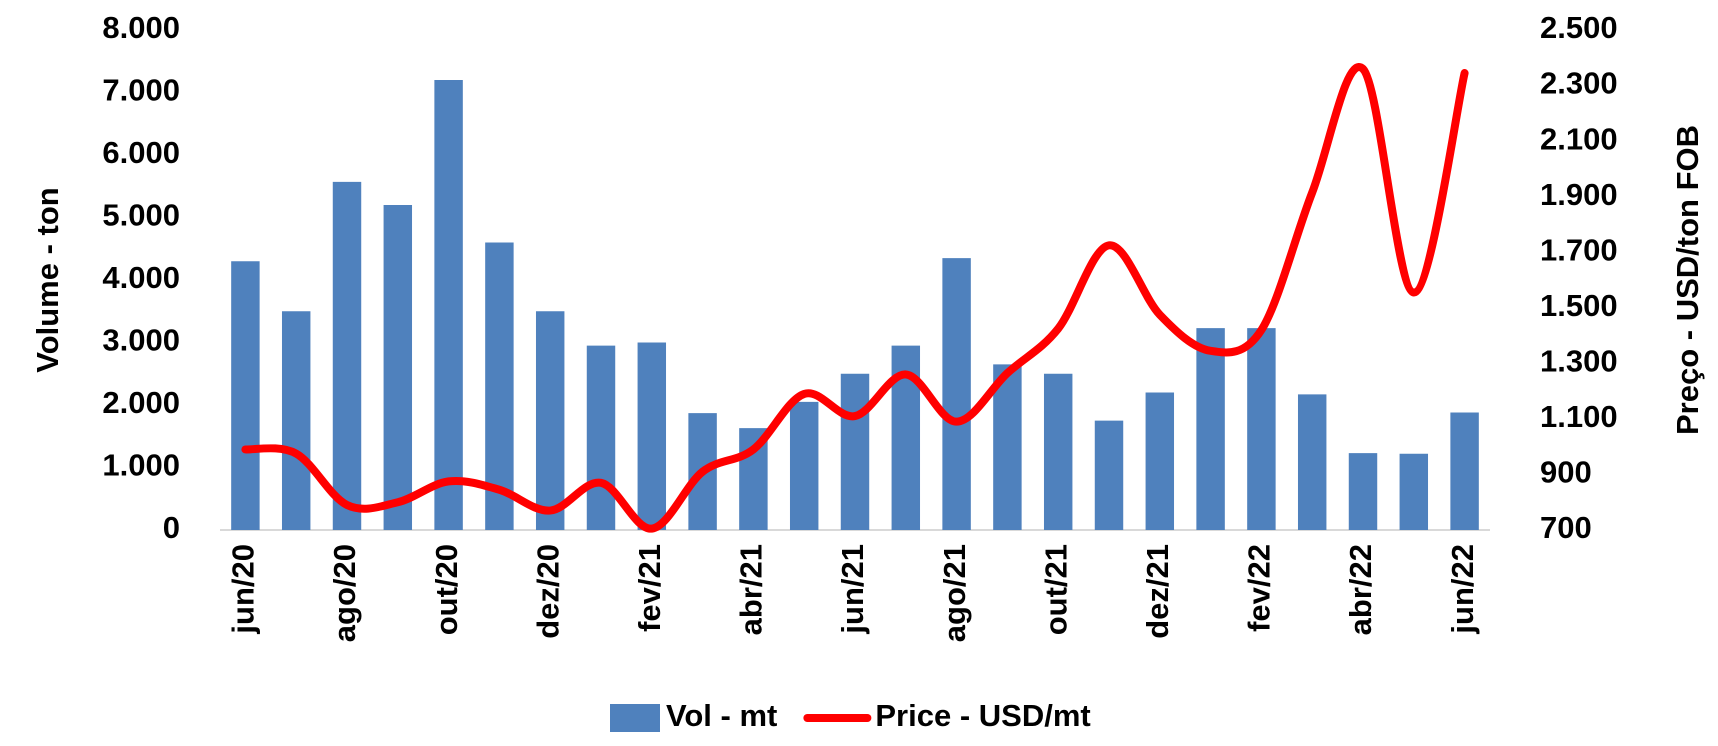 The width and height of the screenshot is (1718, 746). Describe the element at coordinates (47, 279) in the screenshot. I see `y-axis-title: Volume - ton` at that location.